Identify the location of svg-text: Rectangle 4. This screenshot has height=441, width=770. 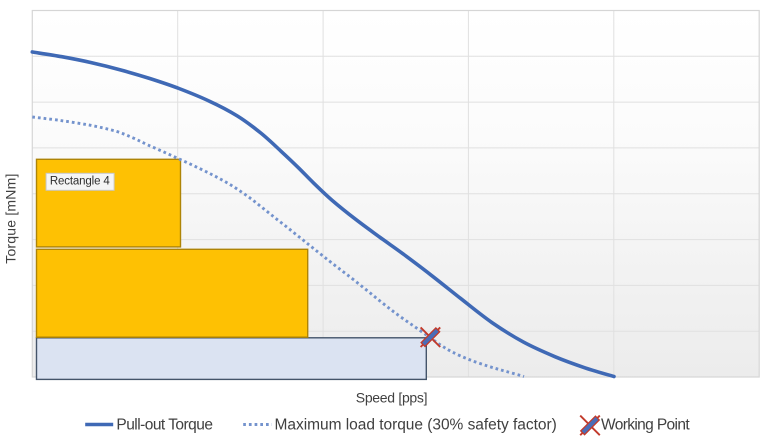
(80, 181).